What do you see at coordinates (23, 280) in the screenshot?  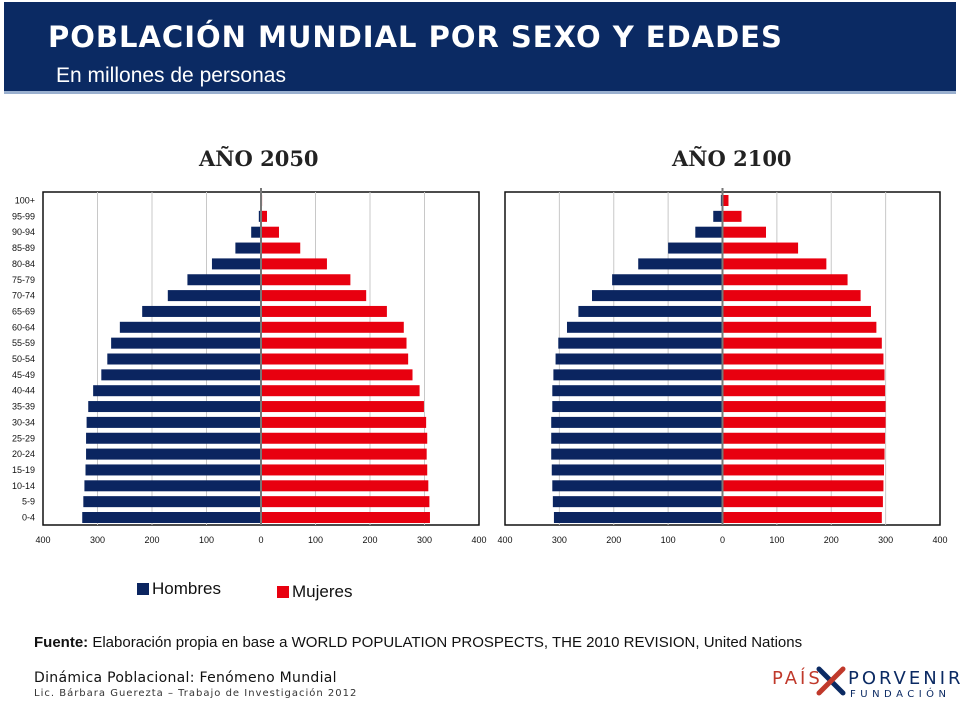 I see `y-tick-label-2050: 75-79` at bounding box center [23, 280].